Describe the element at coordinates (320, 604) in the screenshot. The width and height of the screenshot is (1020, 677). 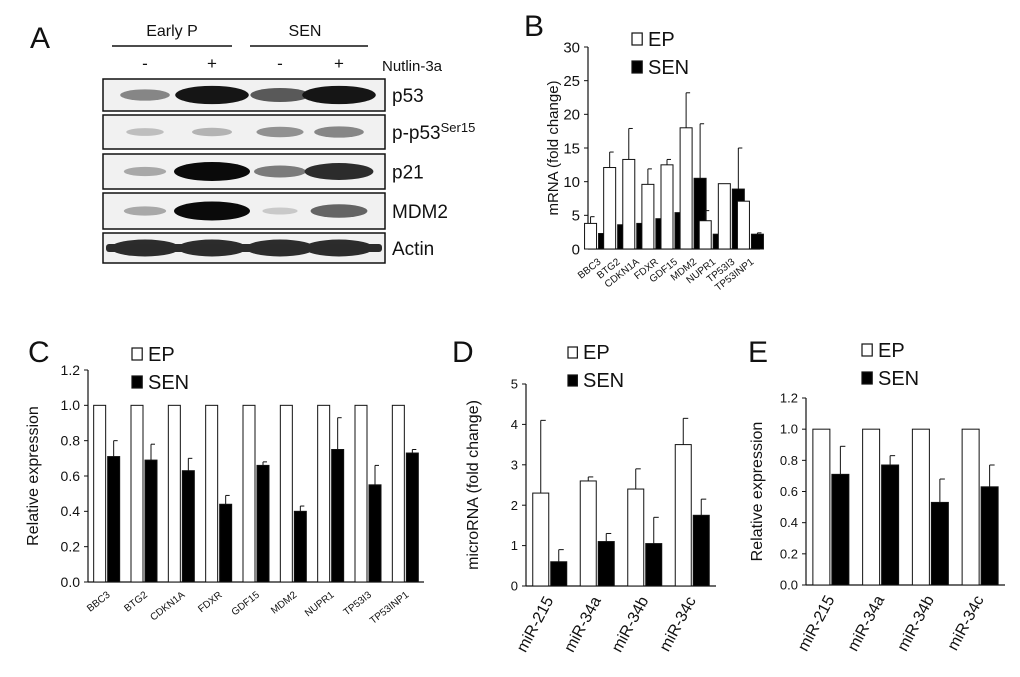
I see `x-tick-label: NUPR1` at that location.